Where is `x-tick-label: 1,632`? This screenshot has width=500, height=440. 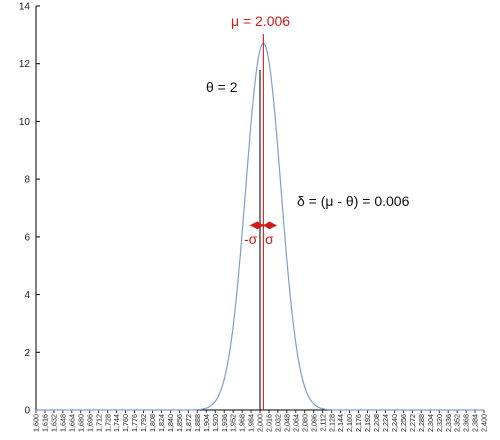
x-tick-label: 1,632 is located at coordinates (54, 423).